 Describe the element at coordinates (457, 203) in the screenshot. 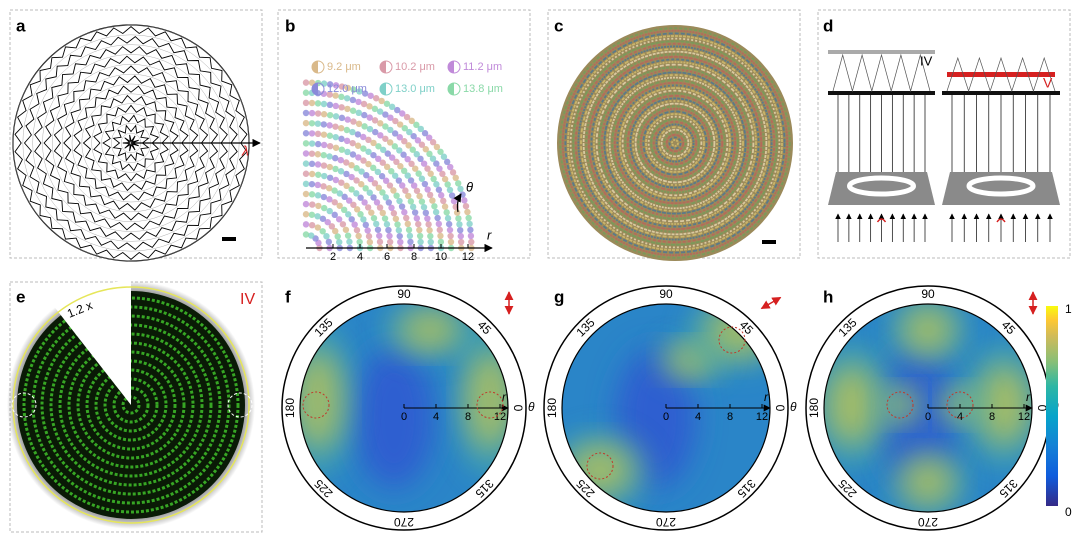

I see `theta-arrow` at that location.